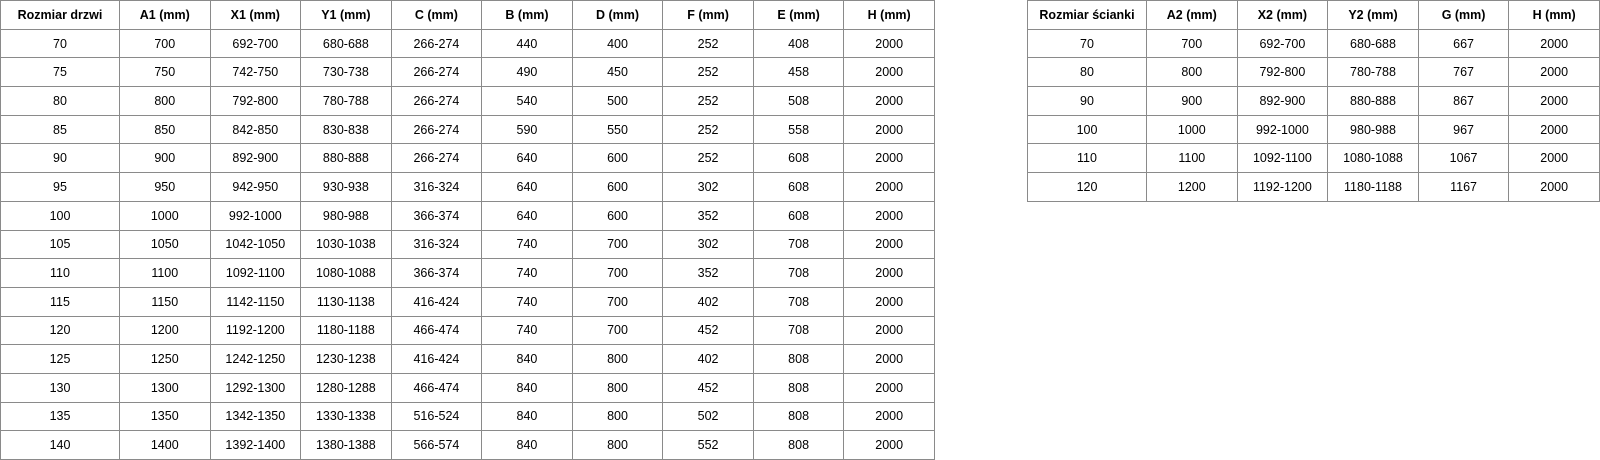  Describe the element at coordinates (346, 330) in the screenshot. I see `table-cell: 1180-1188` at that location.